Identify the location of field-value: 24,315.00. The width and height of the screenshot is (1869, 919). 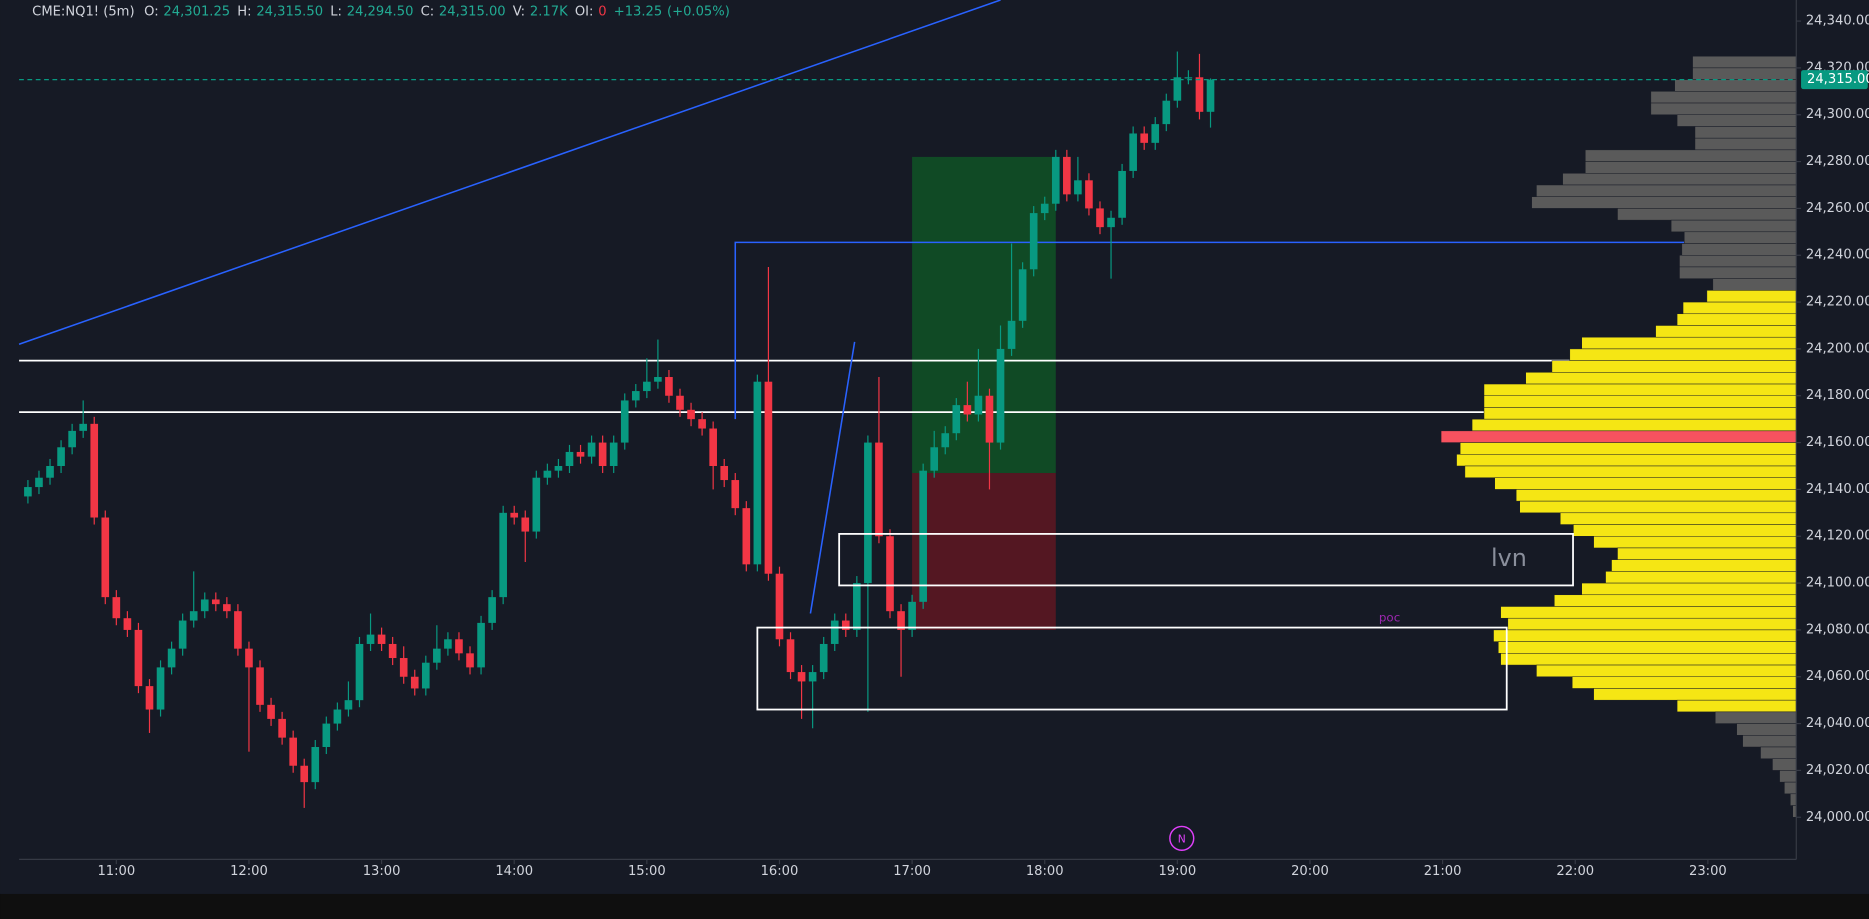
(472, 11).